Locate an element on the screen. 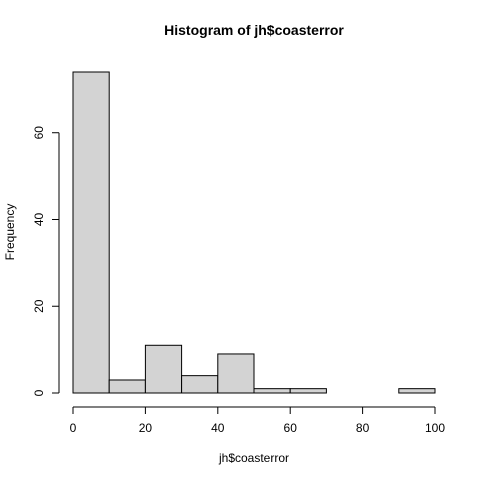 Image resolution: width=480 pixels, height=480 pixels. x-tick-label: 20 is located at coordinates (146, 428).